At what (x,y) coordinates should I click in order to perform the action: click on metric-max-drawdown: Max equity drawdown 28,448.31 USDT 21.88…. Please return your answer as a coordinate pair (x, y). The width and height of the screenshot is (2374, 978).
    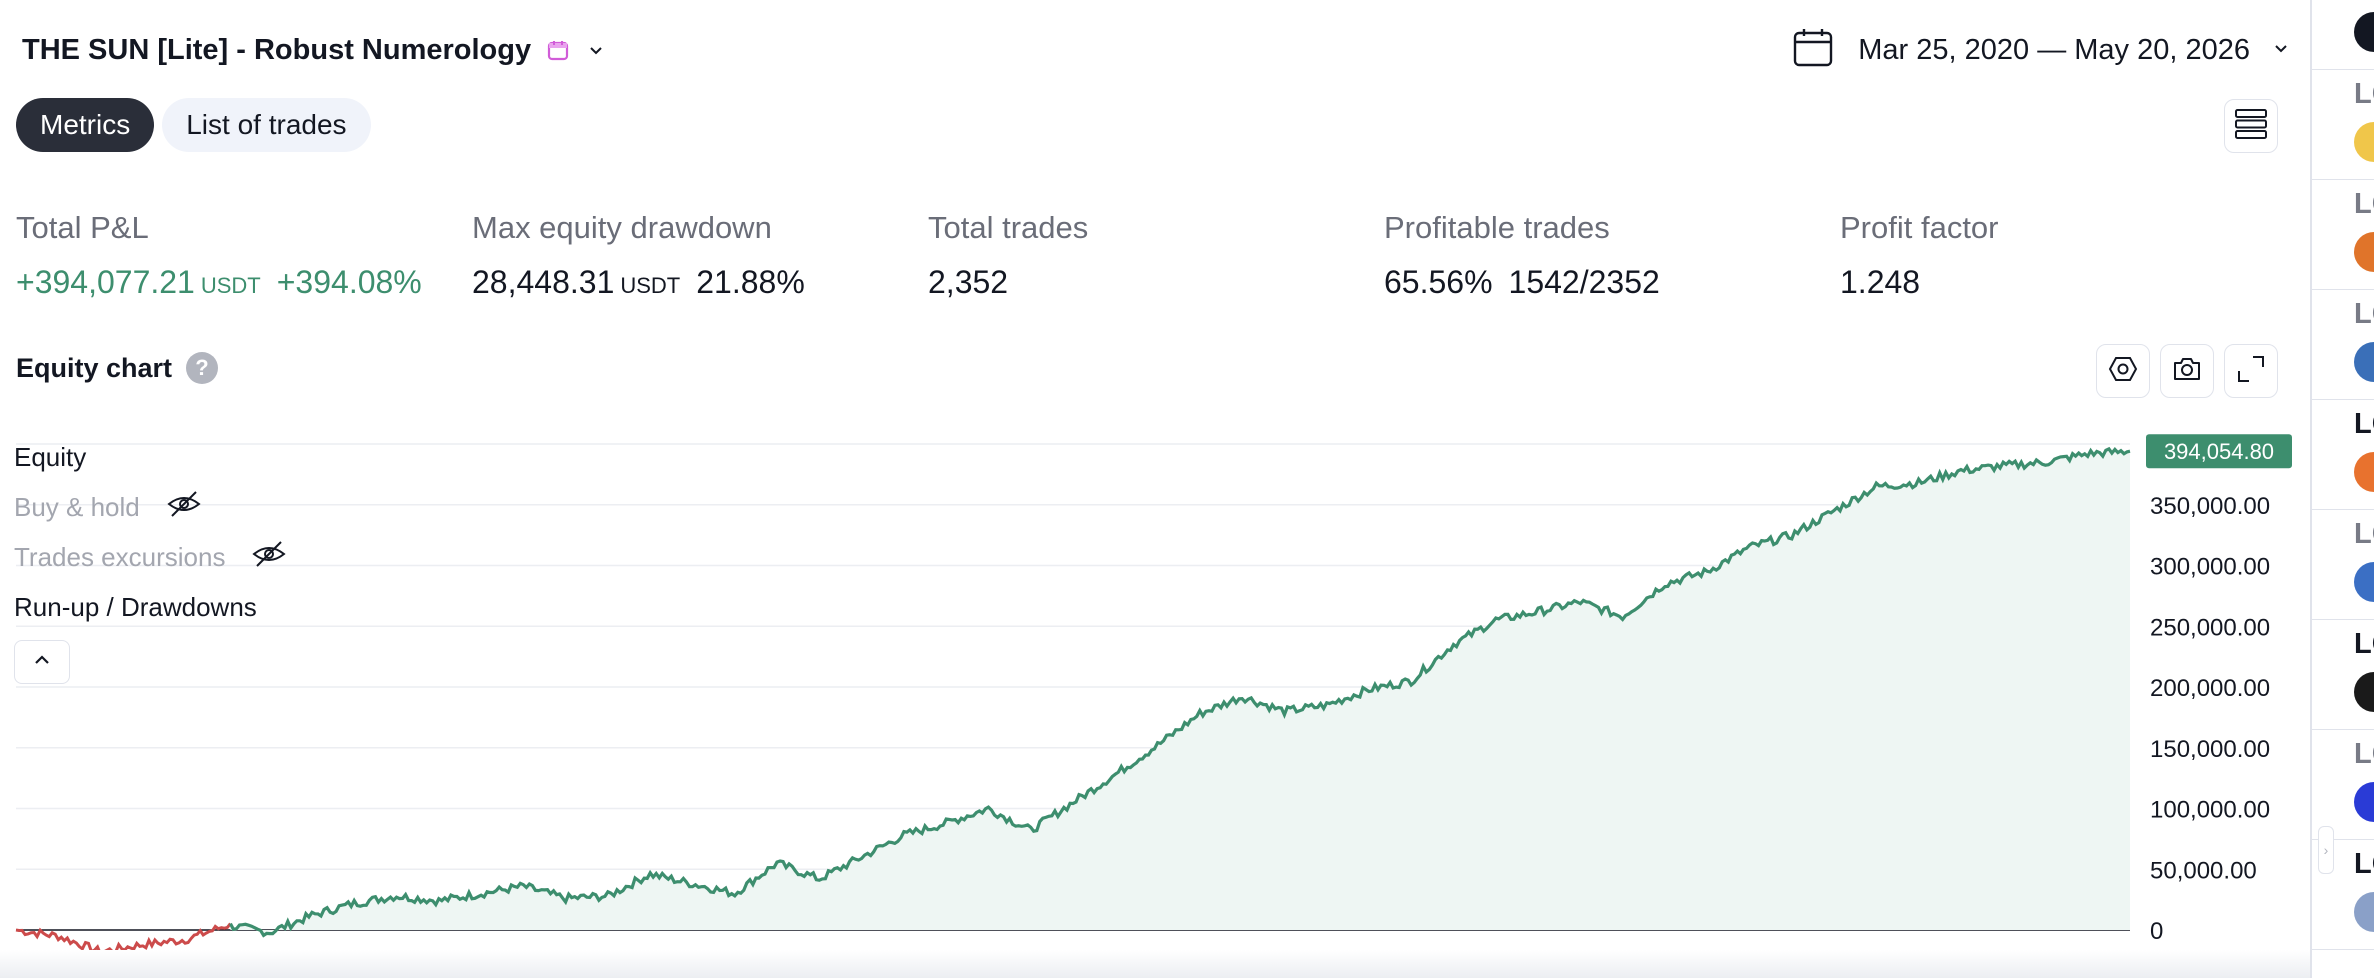
    Looking at the image, I should click on (638, 255).